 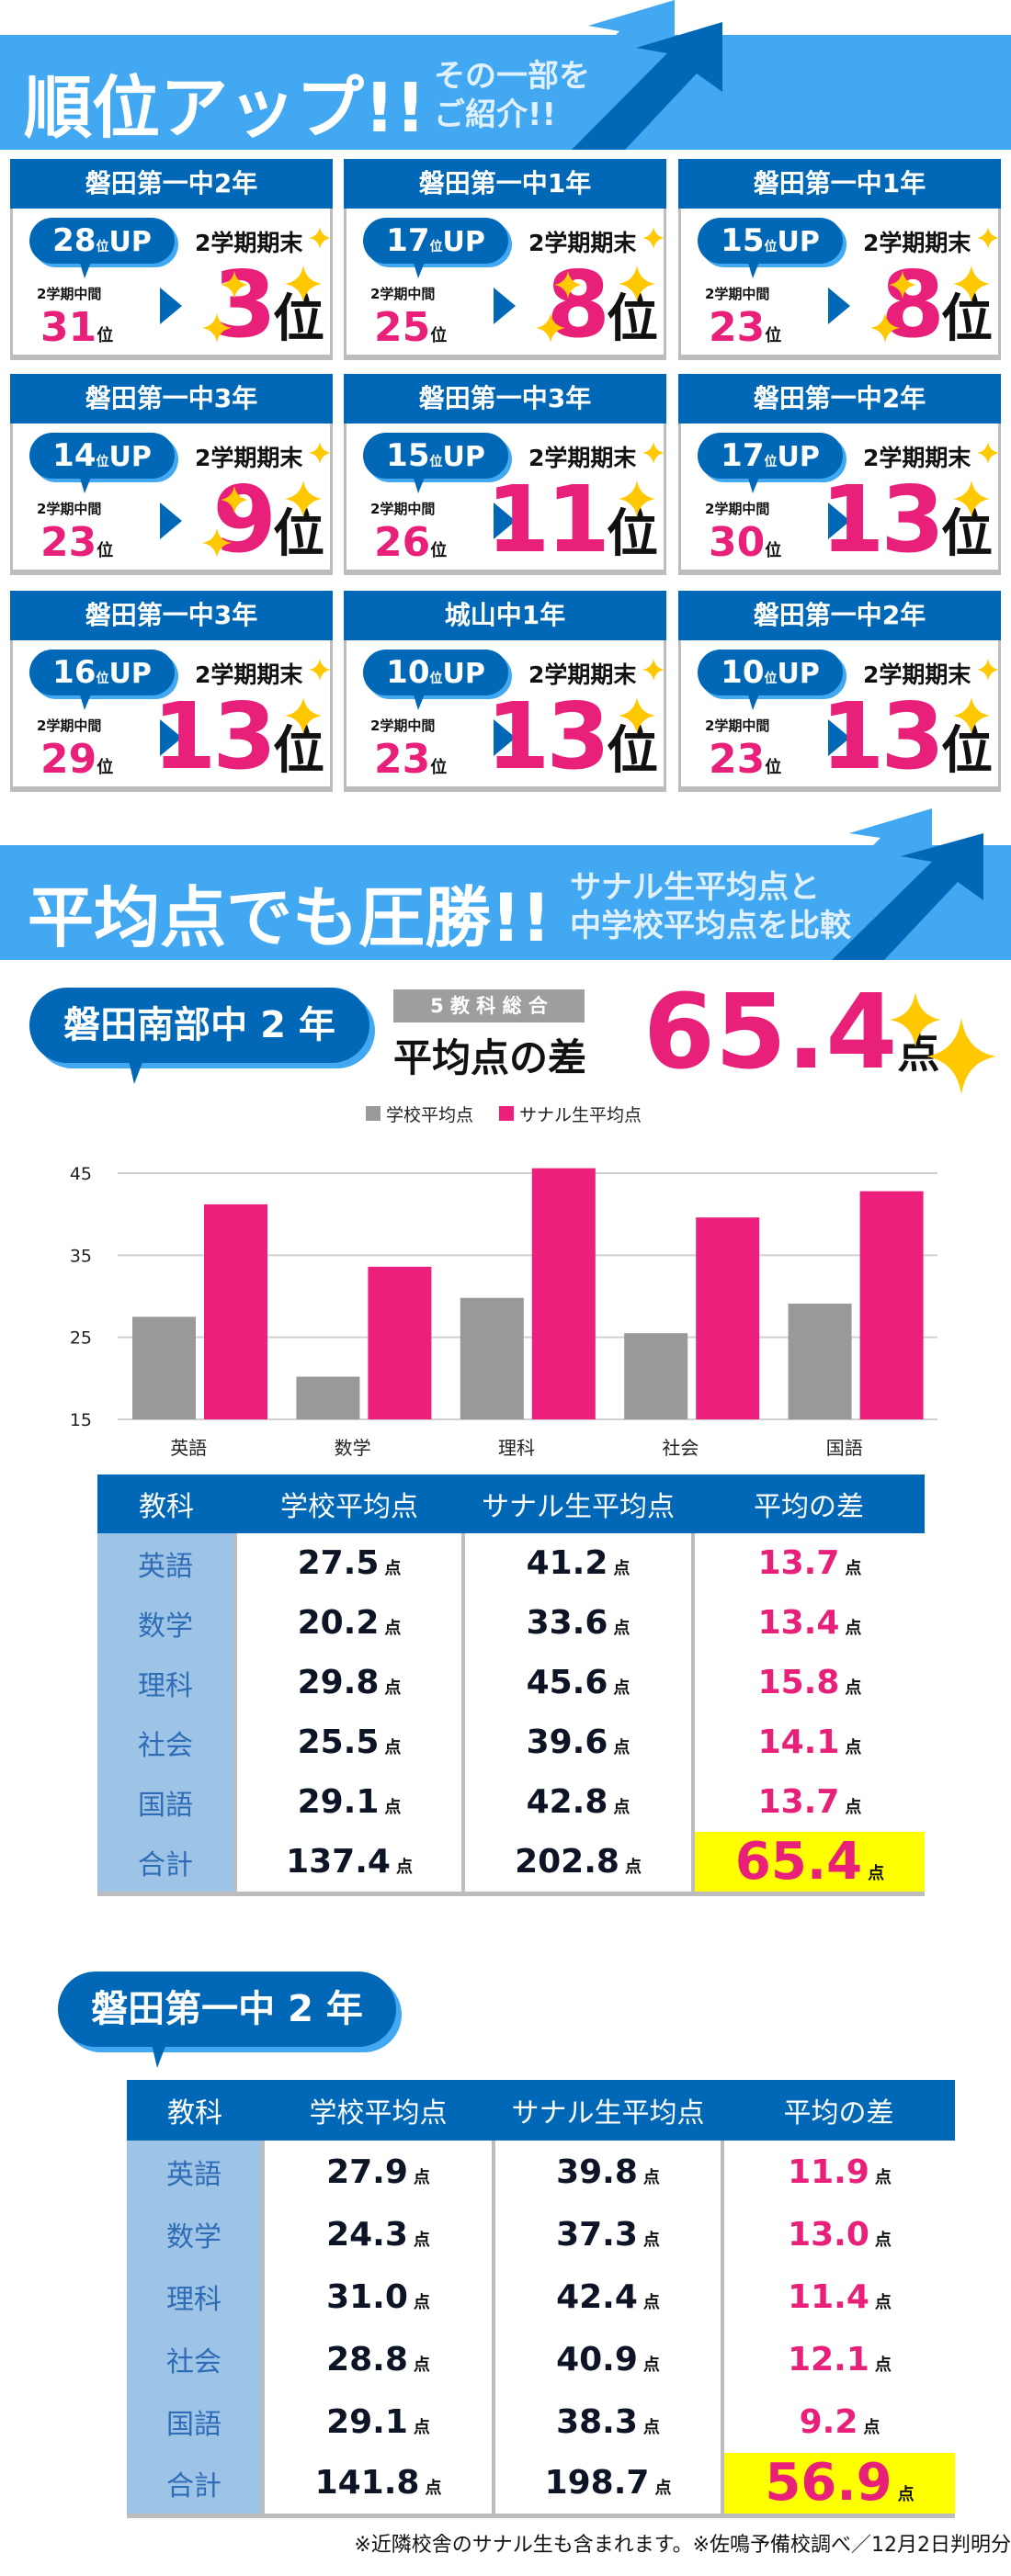 What do you see at coordinates (81, 1174) in the screenshot?
I see `y-tick-label: 45` at bounding box center [81, 1174].